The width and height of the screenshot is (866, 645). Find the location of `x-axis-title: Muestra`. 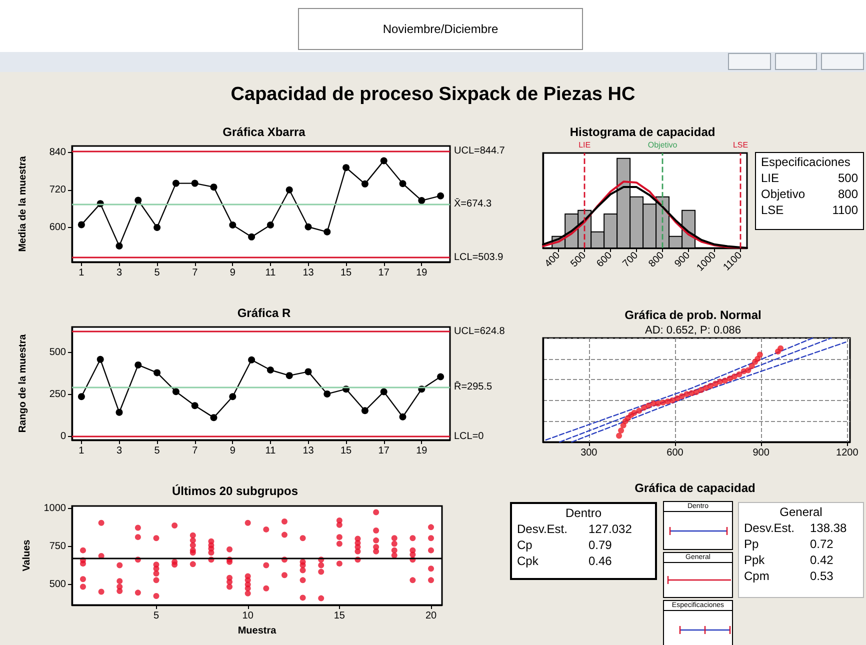

x-axis-title: Muestra is located at coordinates (257, 630).